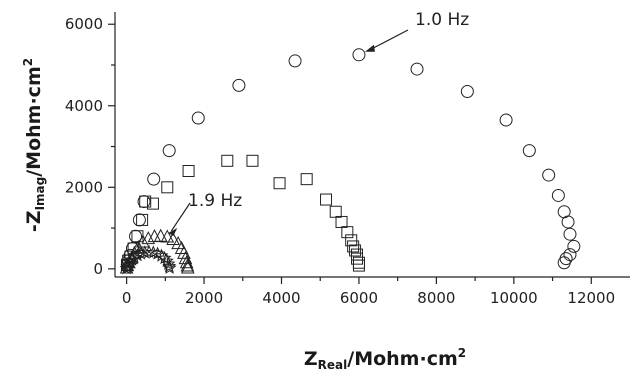  I want to click on annotation-label: 1.9 Hz, so click(215, 201).